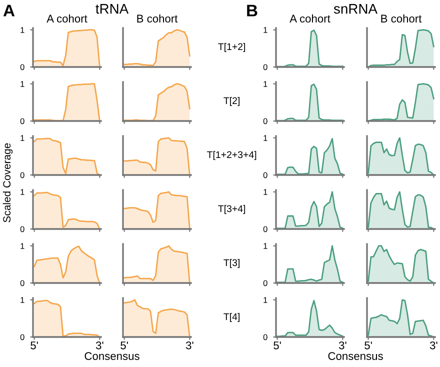 The width and height of the screenshot is (440, 367). Describe the element at coordinates (112, 9) in the screenshot. I see `text: tRNA` at that location.